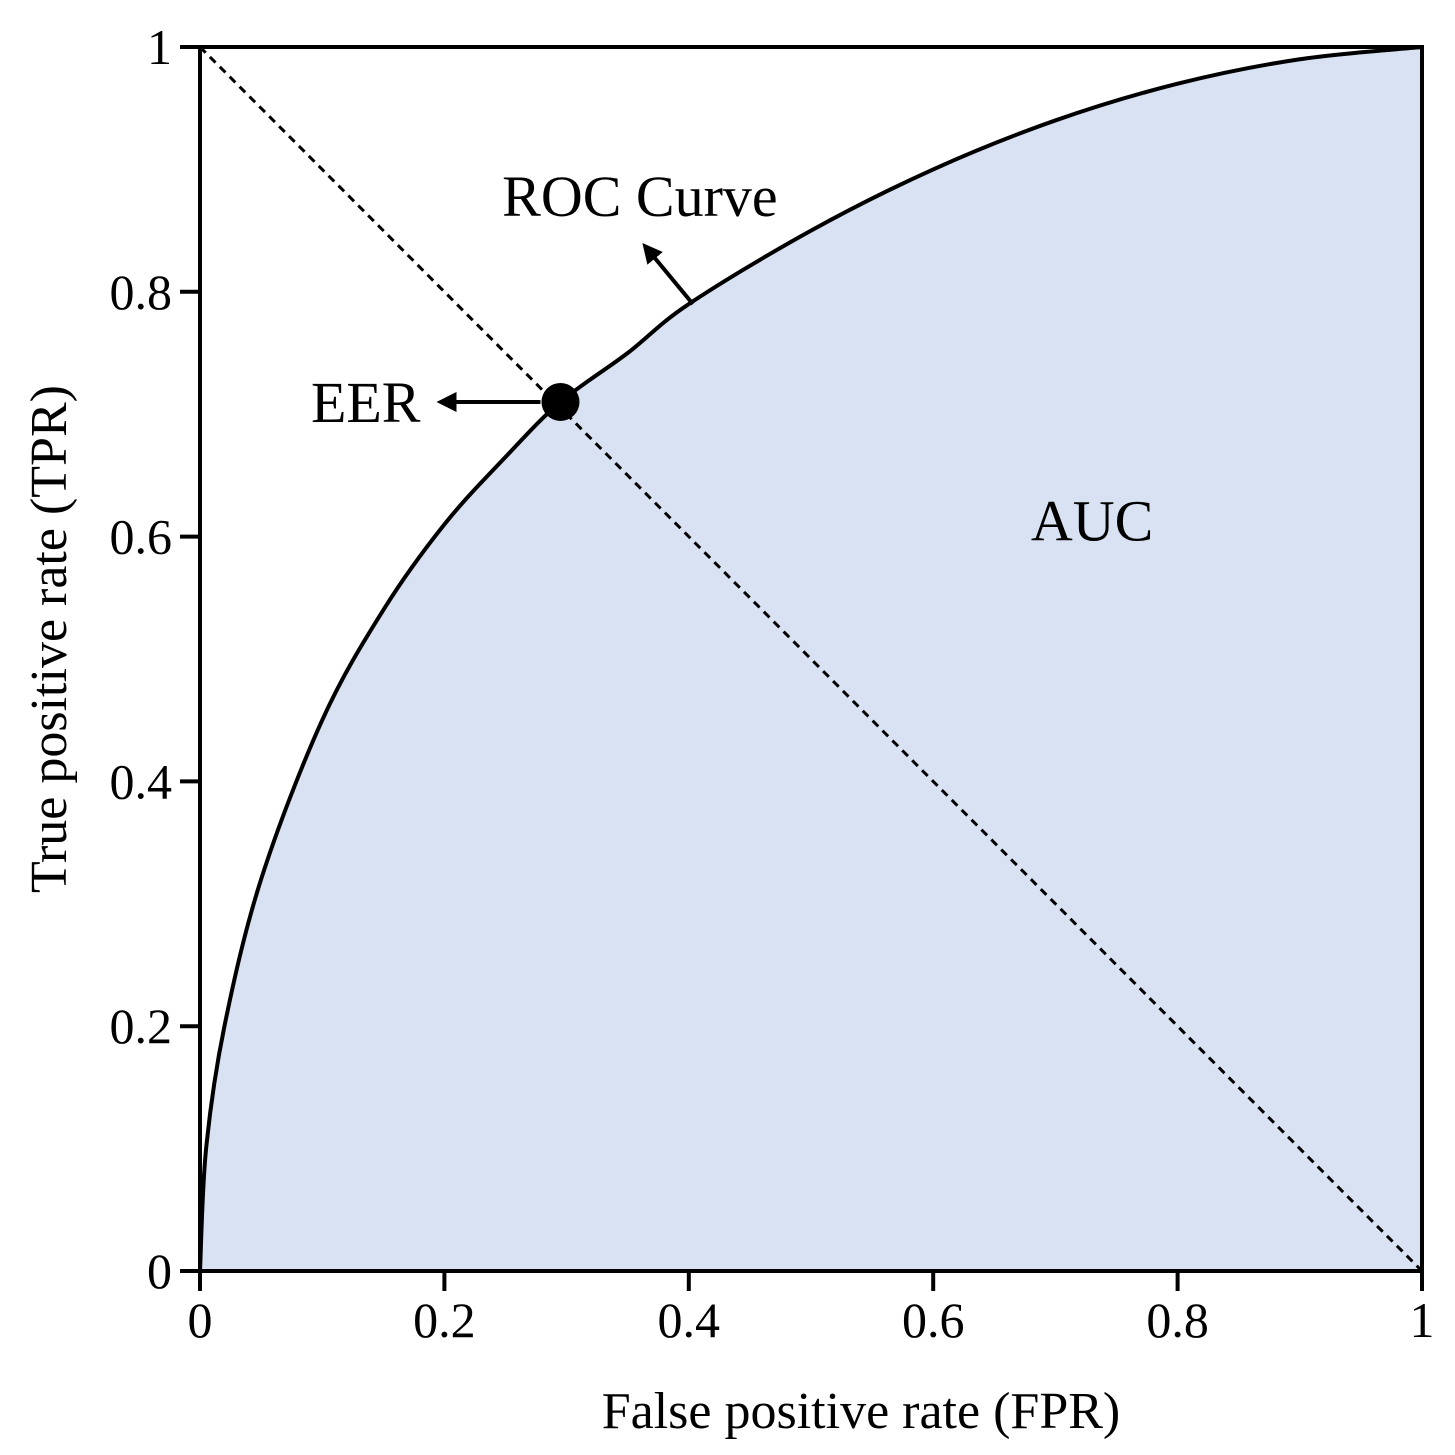 The width and height of the screenshot is (1455, 1455). I want to click on x-tick-label: 0.2, so click(444, 1320).